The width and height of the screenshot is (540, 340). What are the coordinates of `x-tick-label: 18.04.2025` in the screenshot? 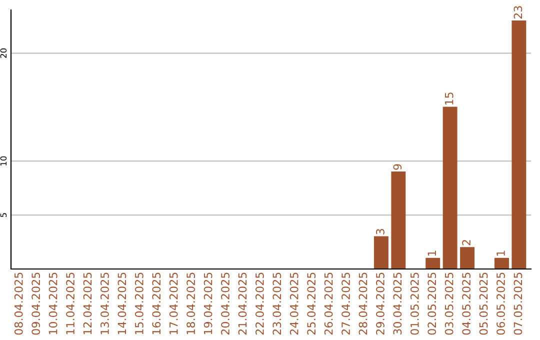 It's located at (191, 303).